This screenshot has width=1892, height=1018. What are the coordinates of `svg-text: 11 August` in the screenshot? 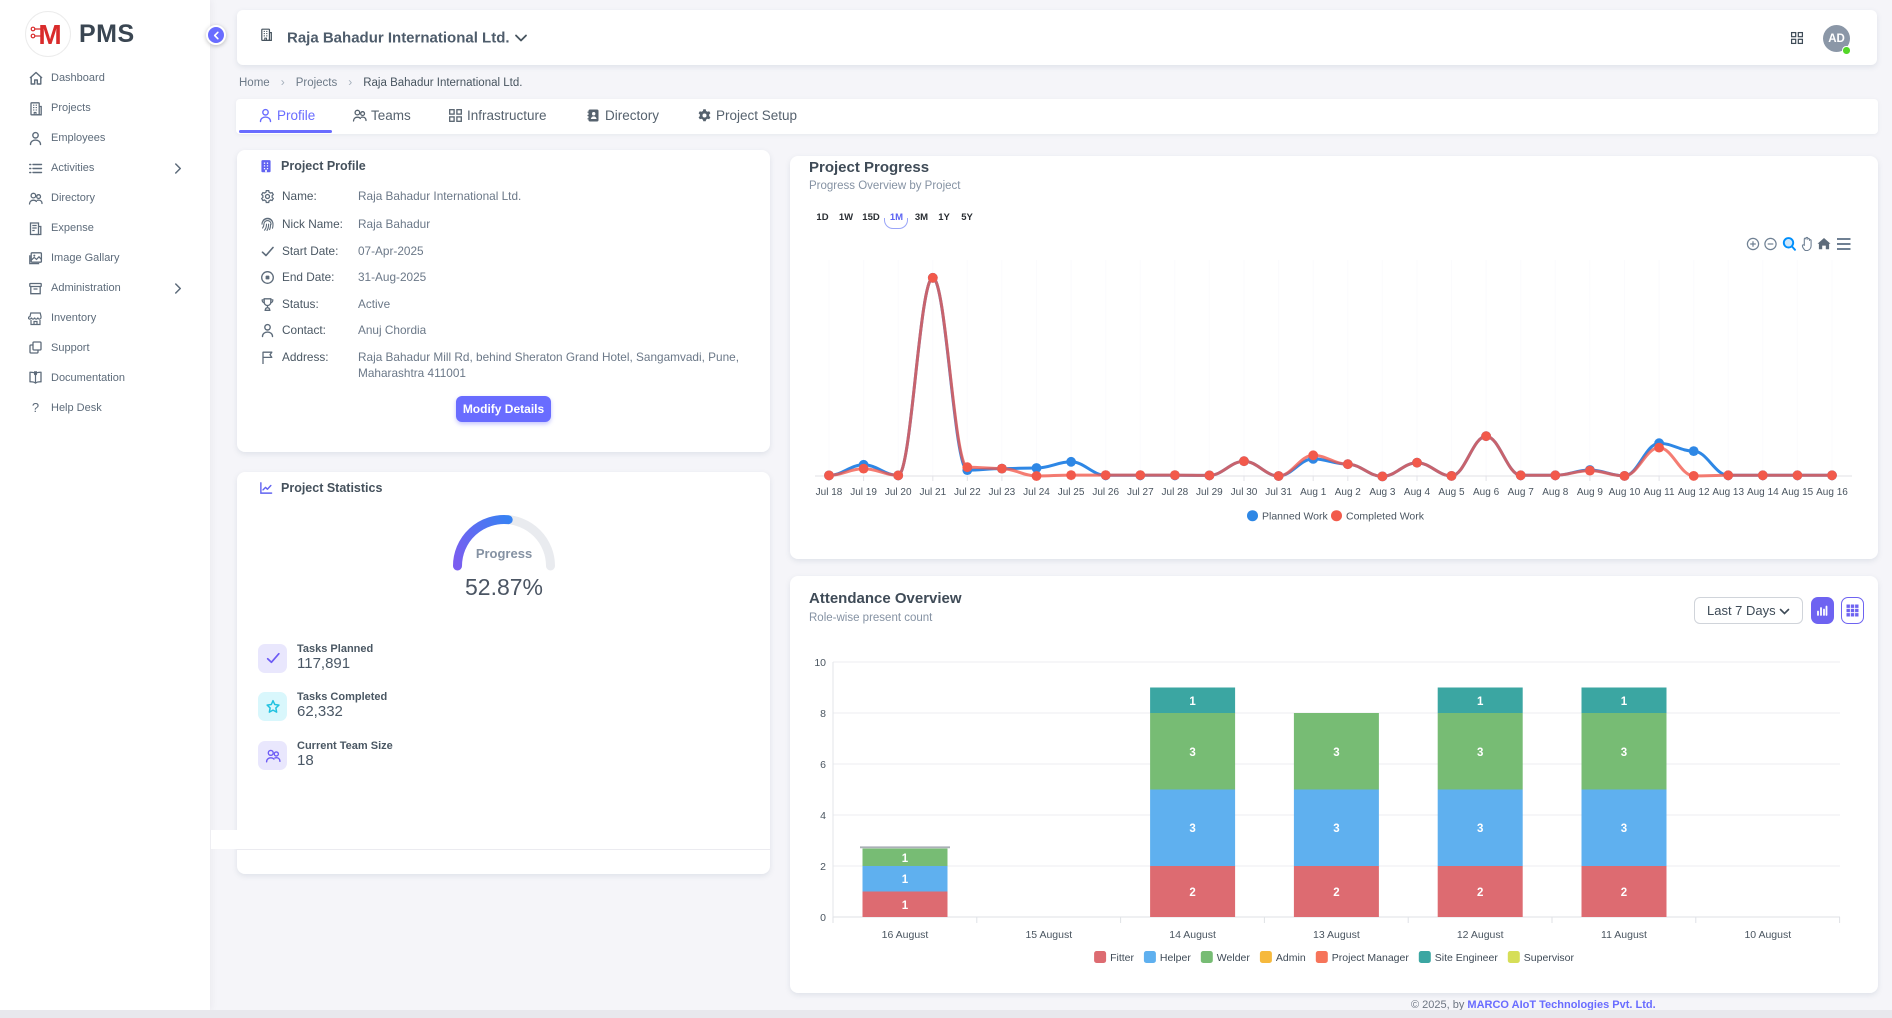 It's located at (1624, 935).